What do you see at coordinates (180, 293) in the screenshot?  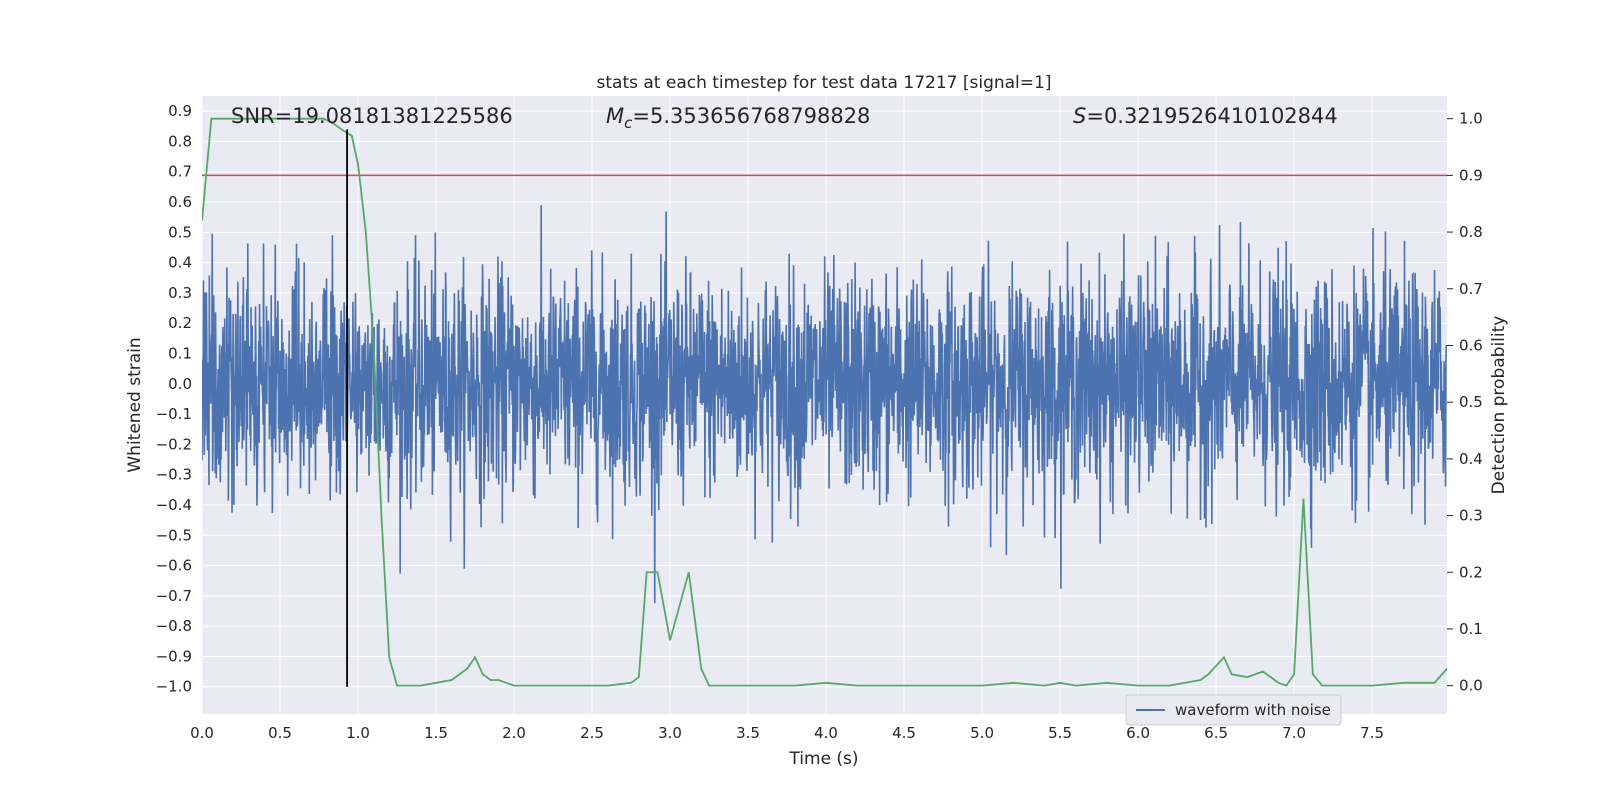 I see `y-left-tick-label: 0.3` at bounding box center [180, 293].